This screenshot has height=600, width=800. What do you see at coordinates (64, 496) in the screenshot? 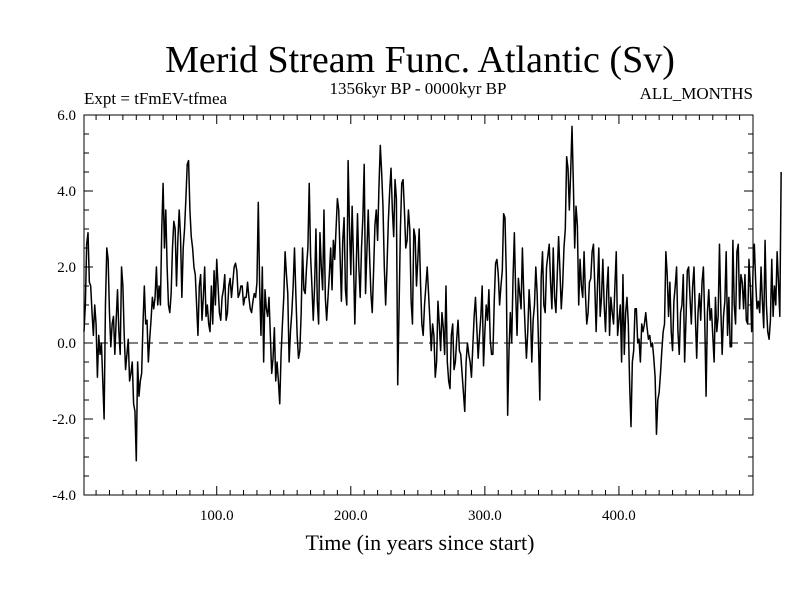
I see `y-tick-label: -4.0` at bounding box center [64, 496].